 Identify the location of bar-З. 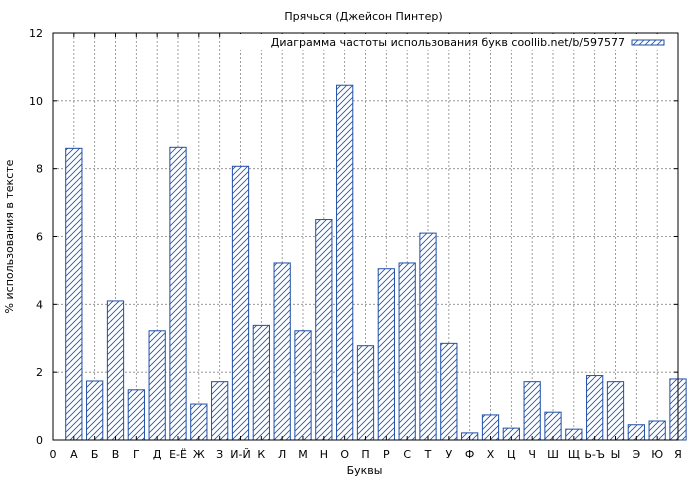
(220, 411).